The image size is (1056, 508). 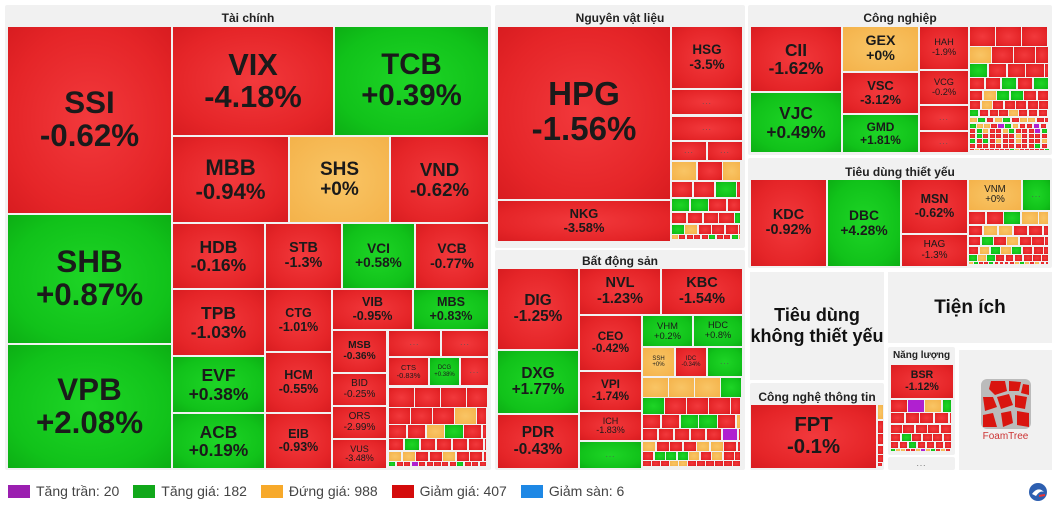 What do you see at coordinates (359, 351) in the screenshot?
I see `stock-tile-msb: MSB -0.36%` at bounding box center [359, 351].